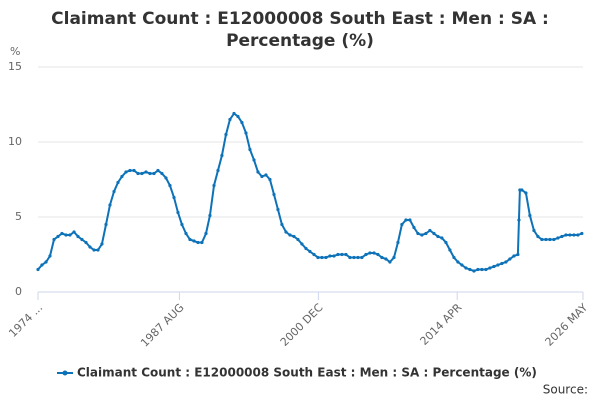 The height and width of the screenshot is (400, 600). Describe the element at coordinates (18, 216) in the screenshot. I see `y-tick-label: 5` at that location.